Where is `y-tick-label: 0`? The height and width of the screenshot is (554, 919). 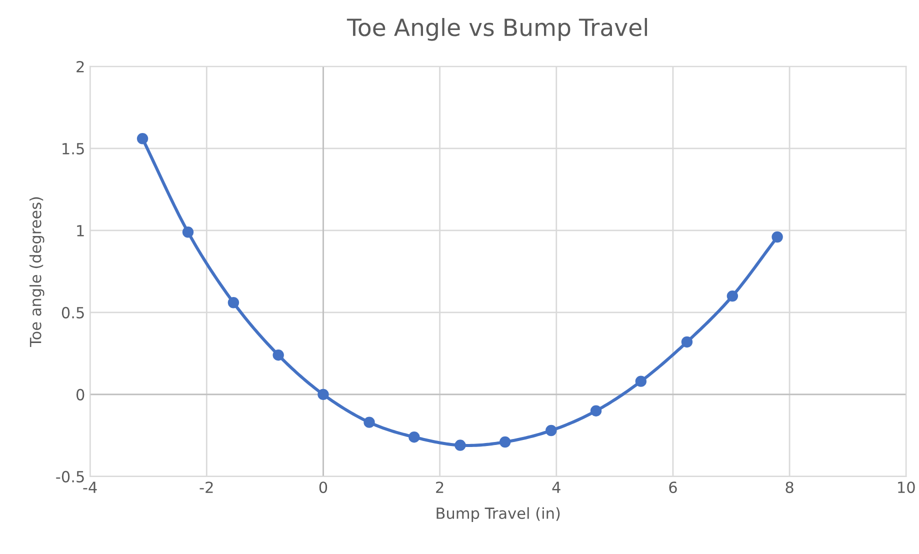
y-tick-label: 0 is located at coordinates (80, 394).